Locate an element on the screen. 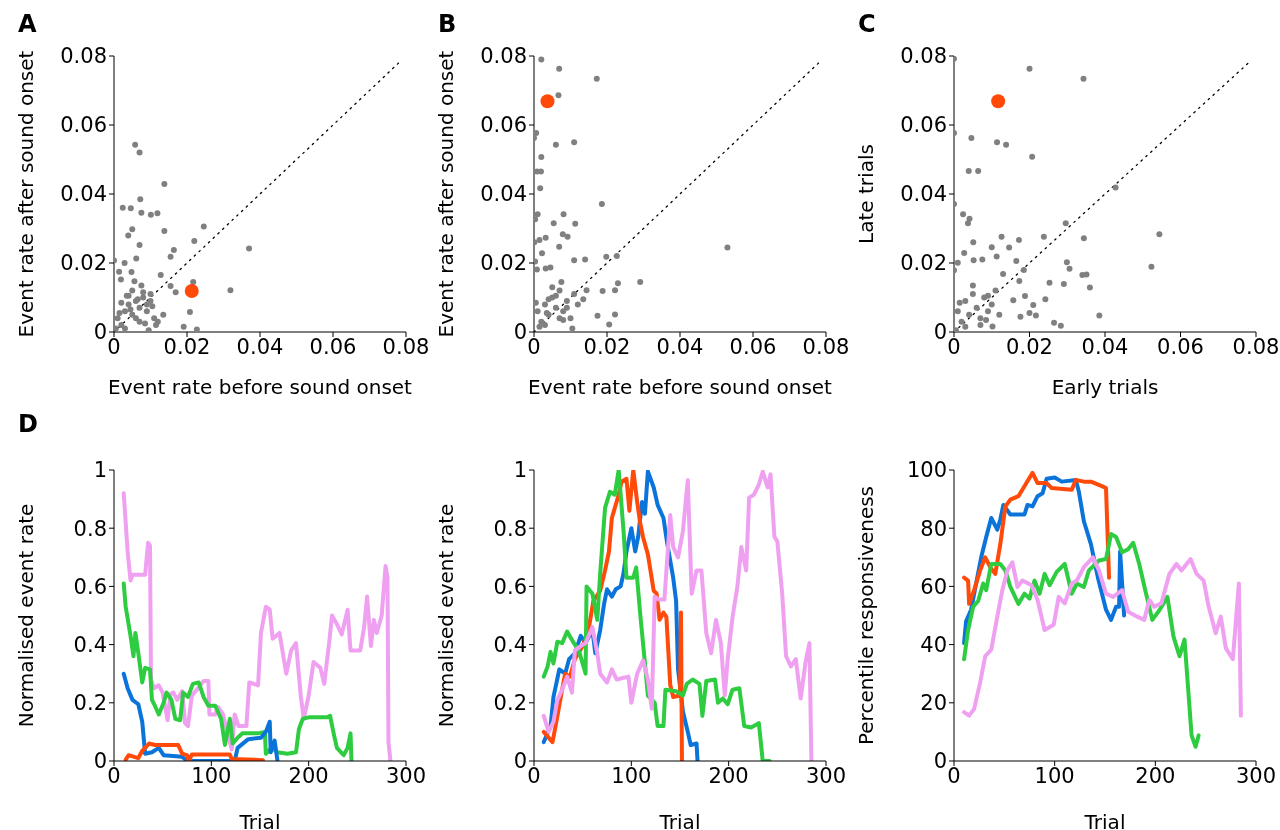  y-axis-title: Late trials is located at coordinates (866, 194).